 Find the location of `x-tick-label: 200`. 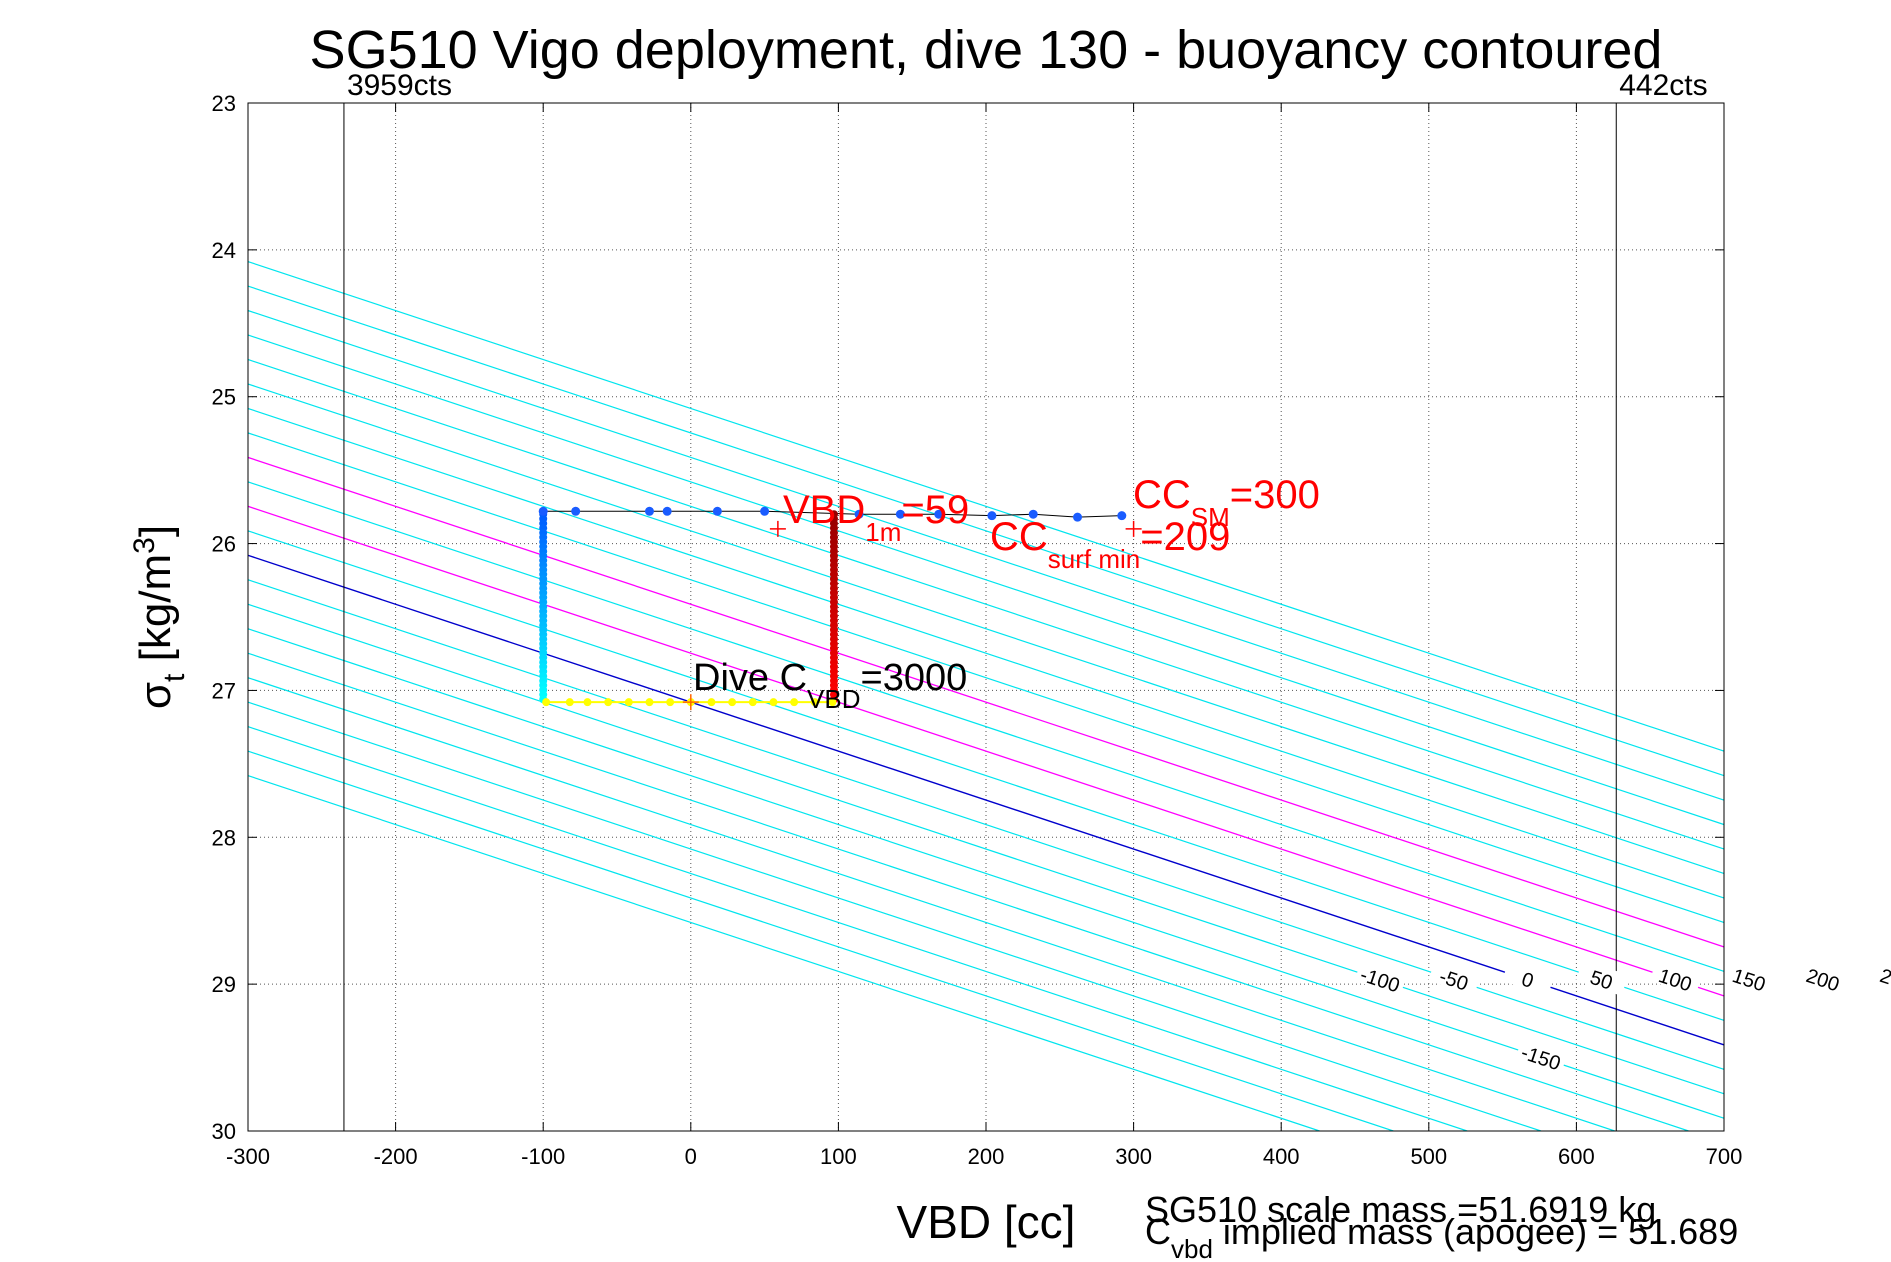

x-tick-label: 200 is located at coordinates (986, 1156).